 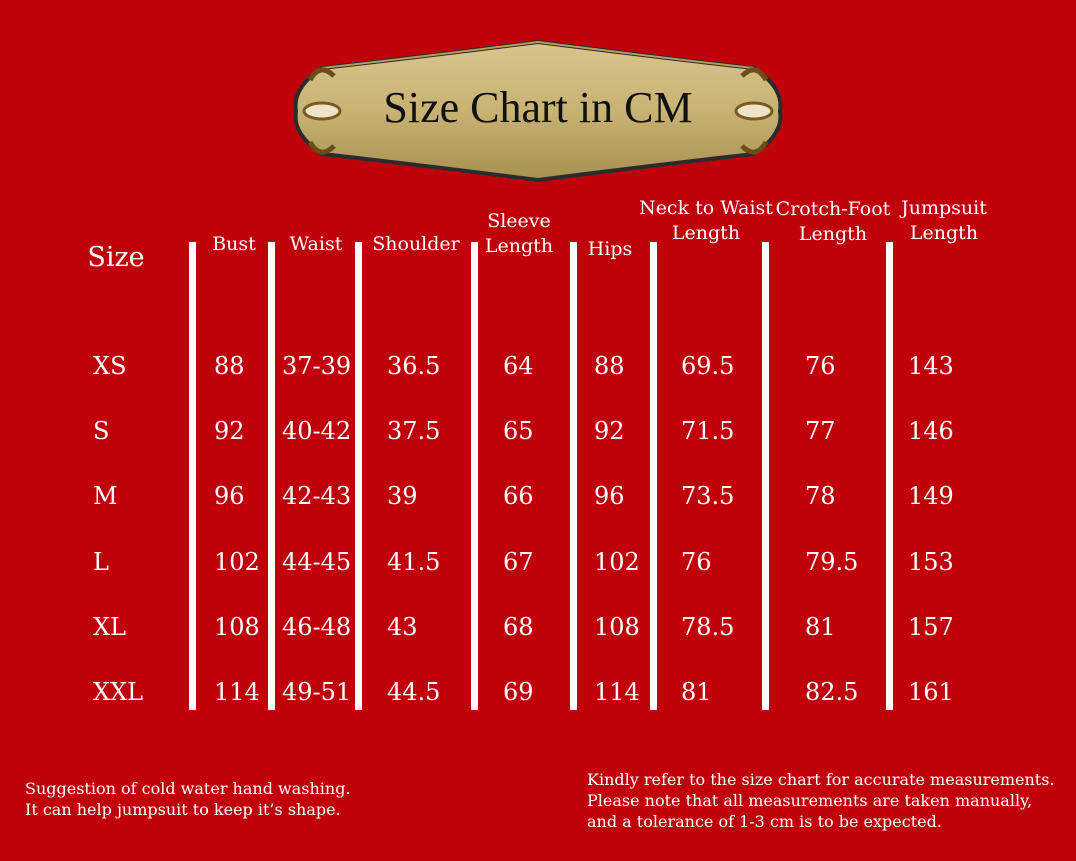 I want to click on table-cell: 153, so click(x=931, y=562).